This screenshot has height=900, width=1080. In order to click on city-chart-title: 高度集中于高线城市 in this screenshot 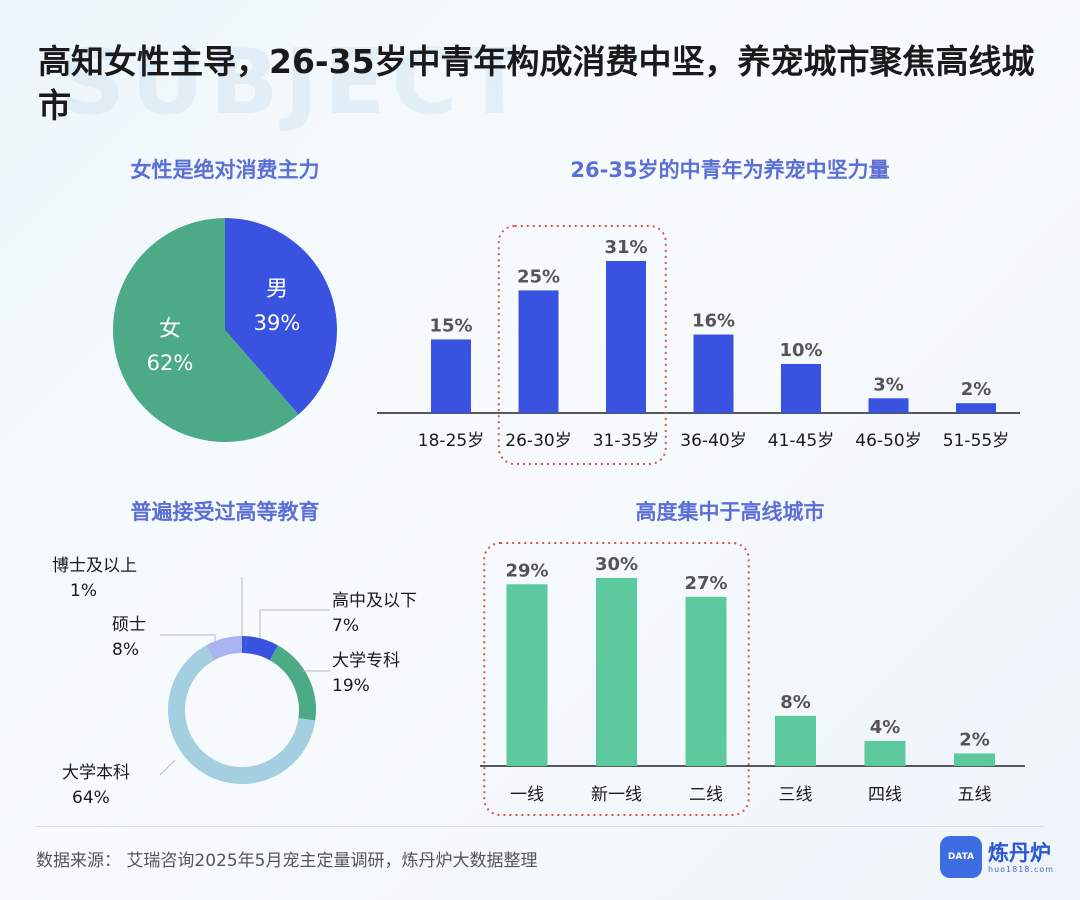, I will do `click(730, 512)`.